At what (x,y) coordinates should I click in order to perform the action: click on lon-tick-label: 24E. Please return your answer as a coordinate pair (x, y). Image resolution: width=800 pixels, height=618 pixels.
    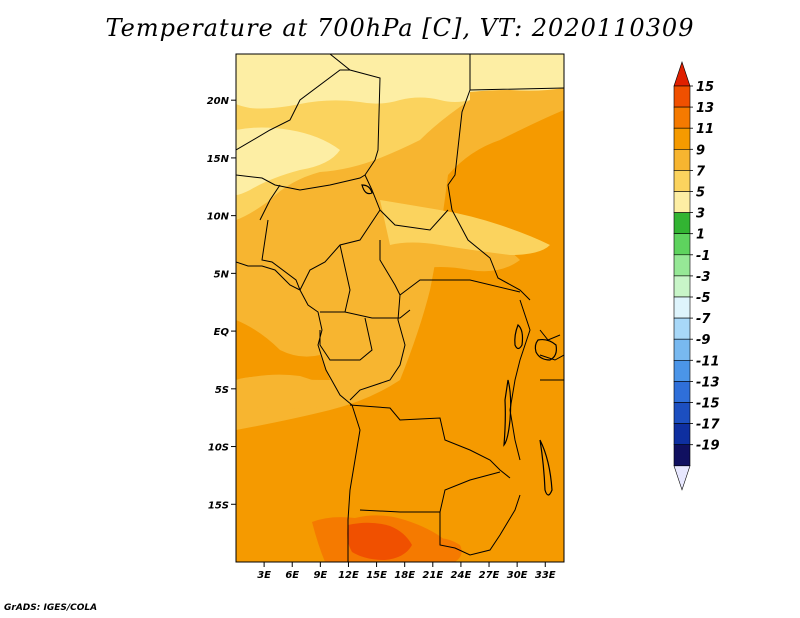
    Looking at the image, I should click on (461, 575).